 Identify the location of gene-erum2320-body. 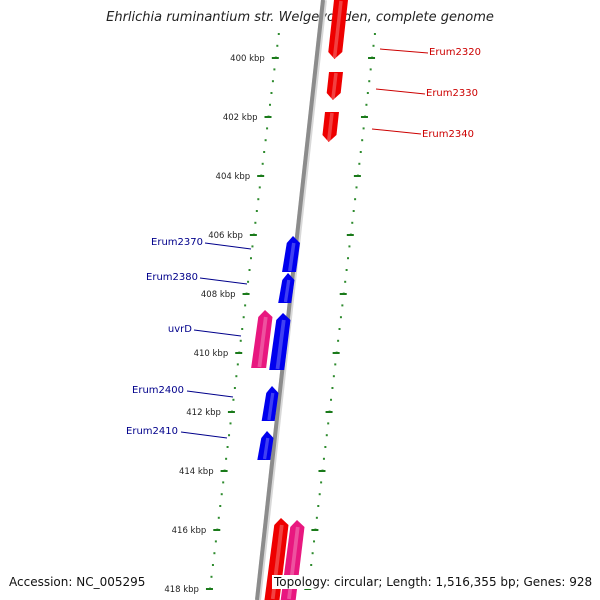
(338, 29).